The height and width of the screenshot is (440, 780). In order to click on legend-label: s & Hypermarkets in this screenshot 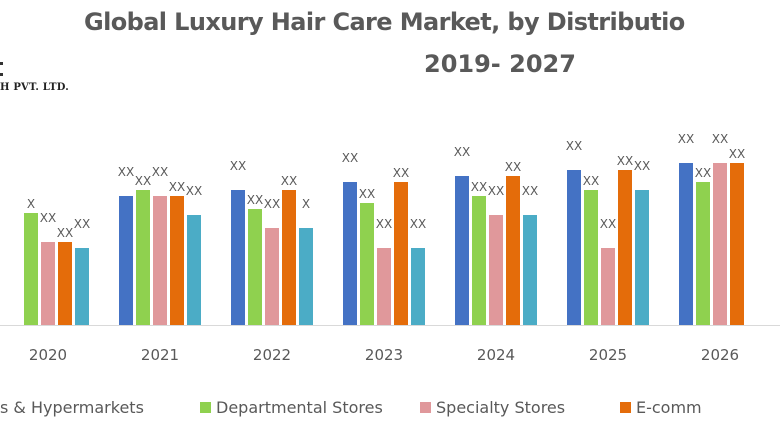, I will do `click(72, 407)`.